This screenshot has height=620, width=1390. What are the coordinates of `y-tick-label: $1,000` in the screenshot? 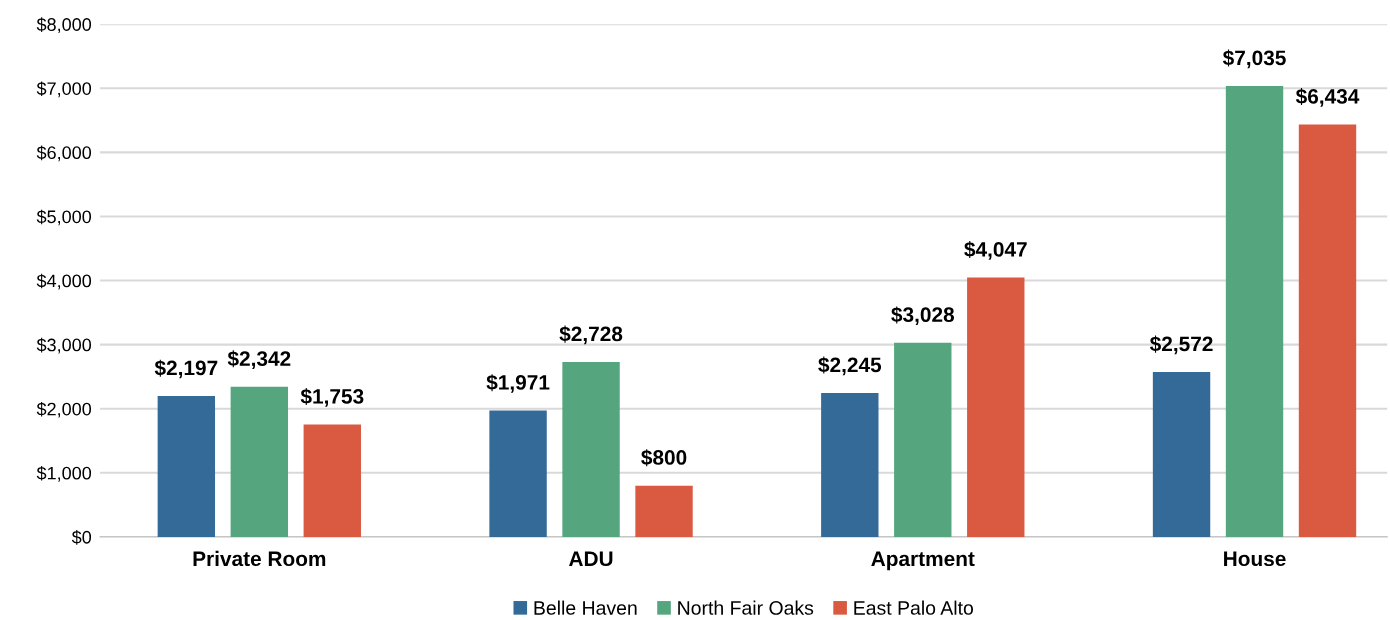 It's located at (64, 474).